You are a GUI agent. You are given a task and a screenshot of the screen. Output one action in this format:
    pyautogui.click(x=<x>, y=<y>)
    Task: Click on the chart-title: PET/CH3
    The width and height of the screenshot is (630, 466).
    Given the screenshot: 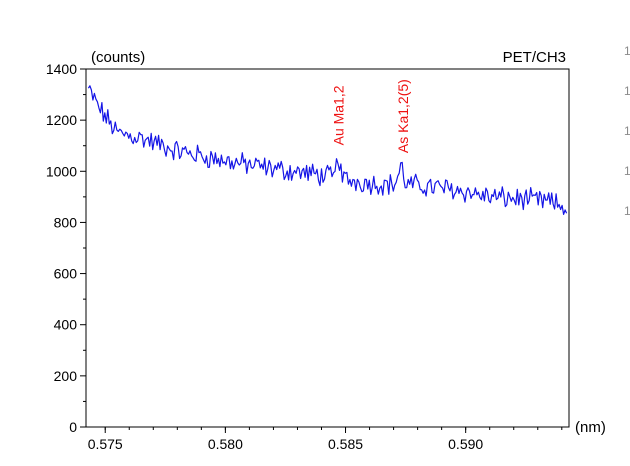 What is the action you would take?
    pyautogui.click(x=534, y=57)
    